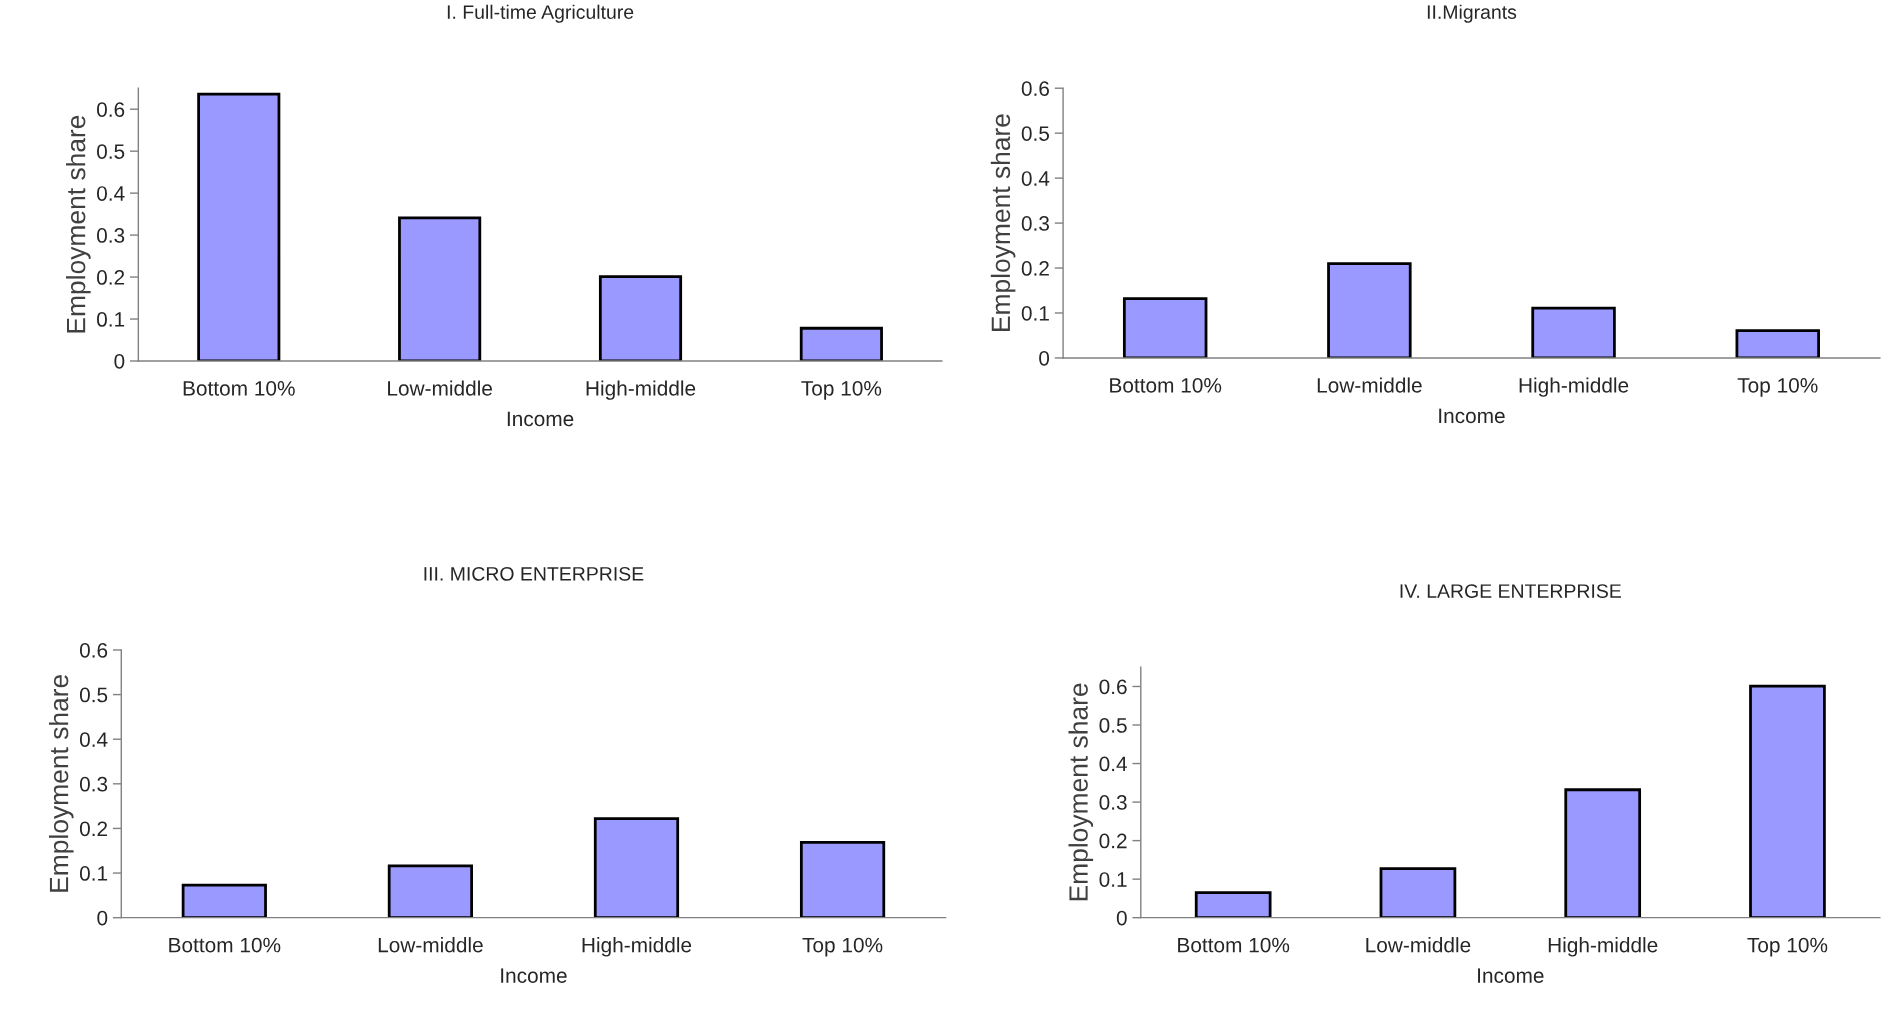 This screenshot has height=1014, width=1895. Describe the element at coordinates (1510, 591) in the screenshot. I see `chart-title: IV. LARGE ENTERPRISE` at that location.